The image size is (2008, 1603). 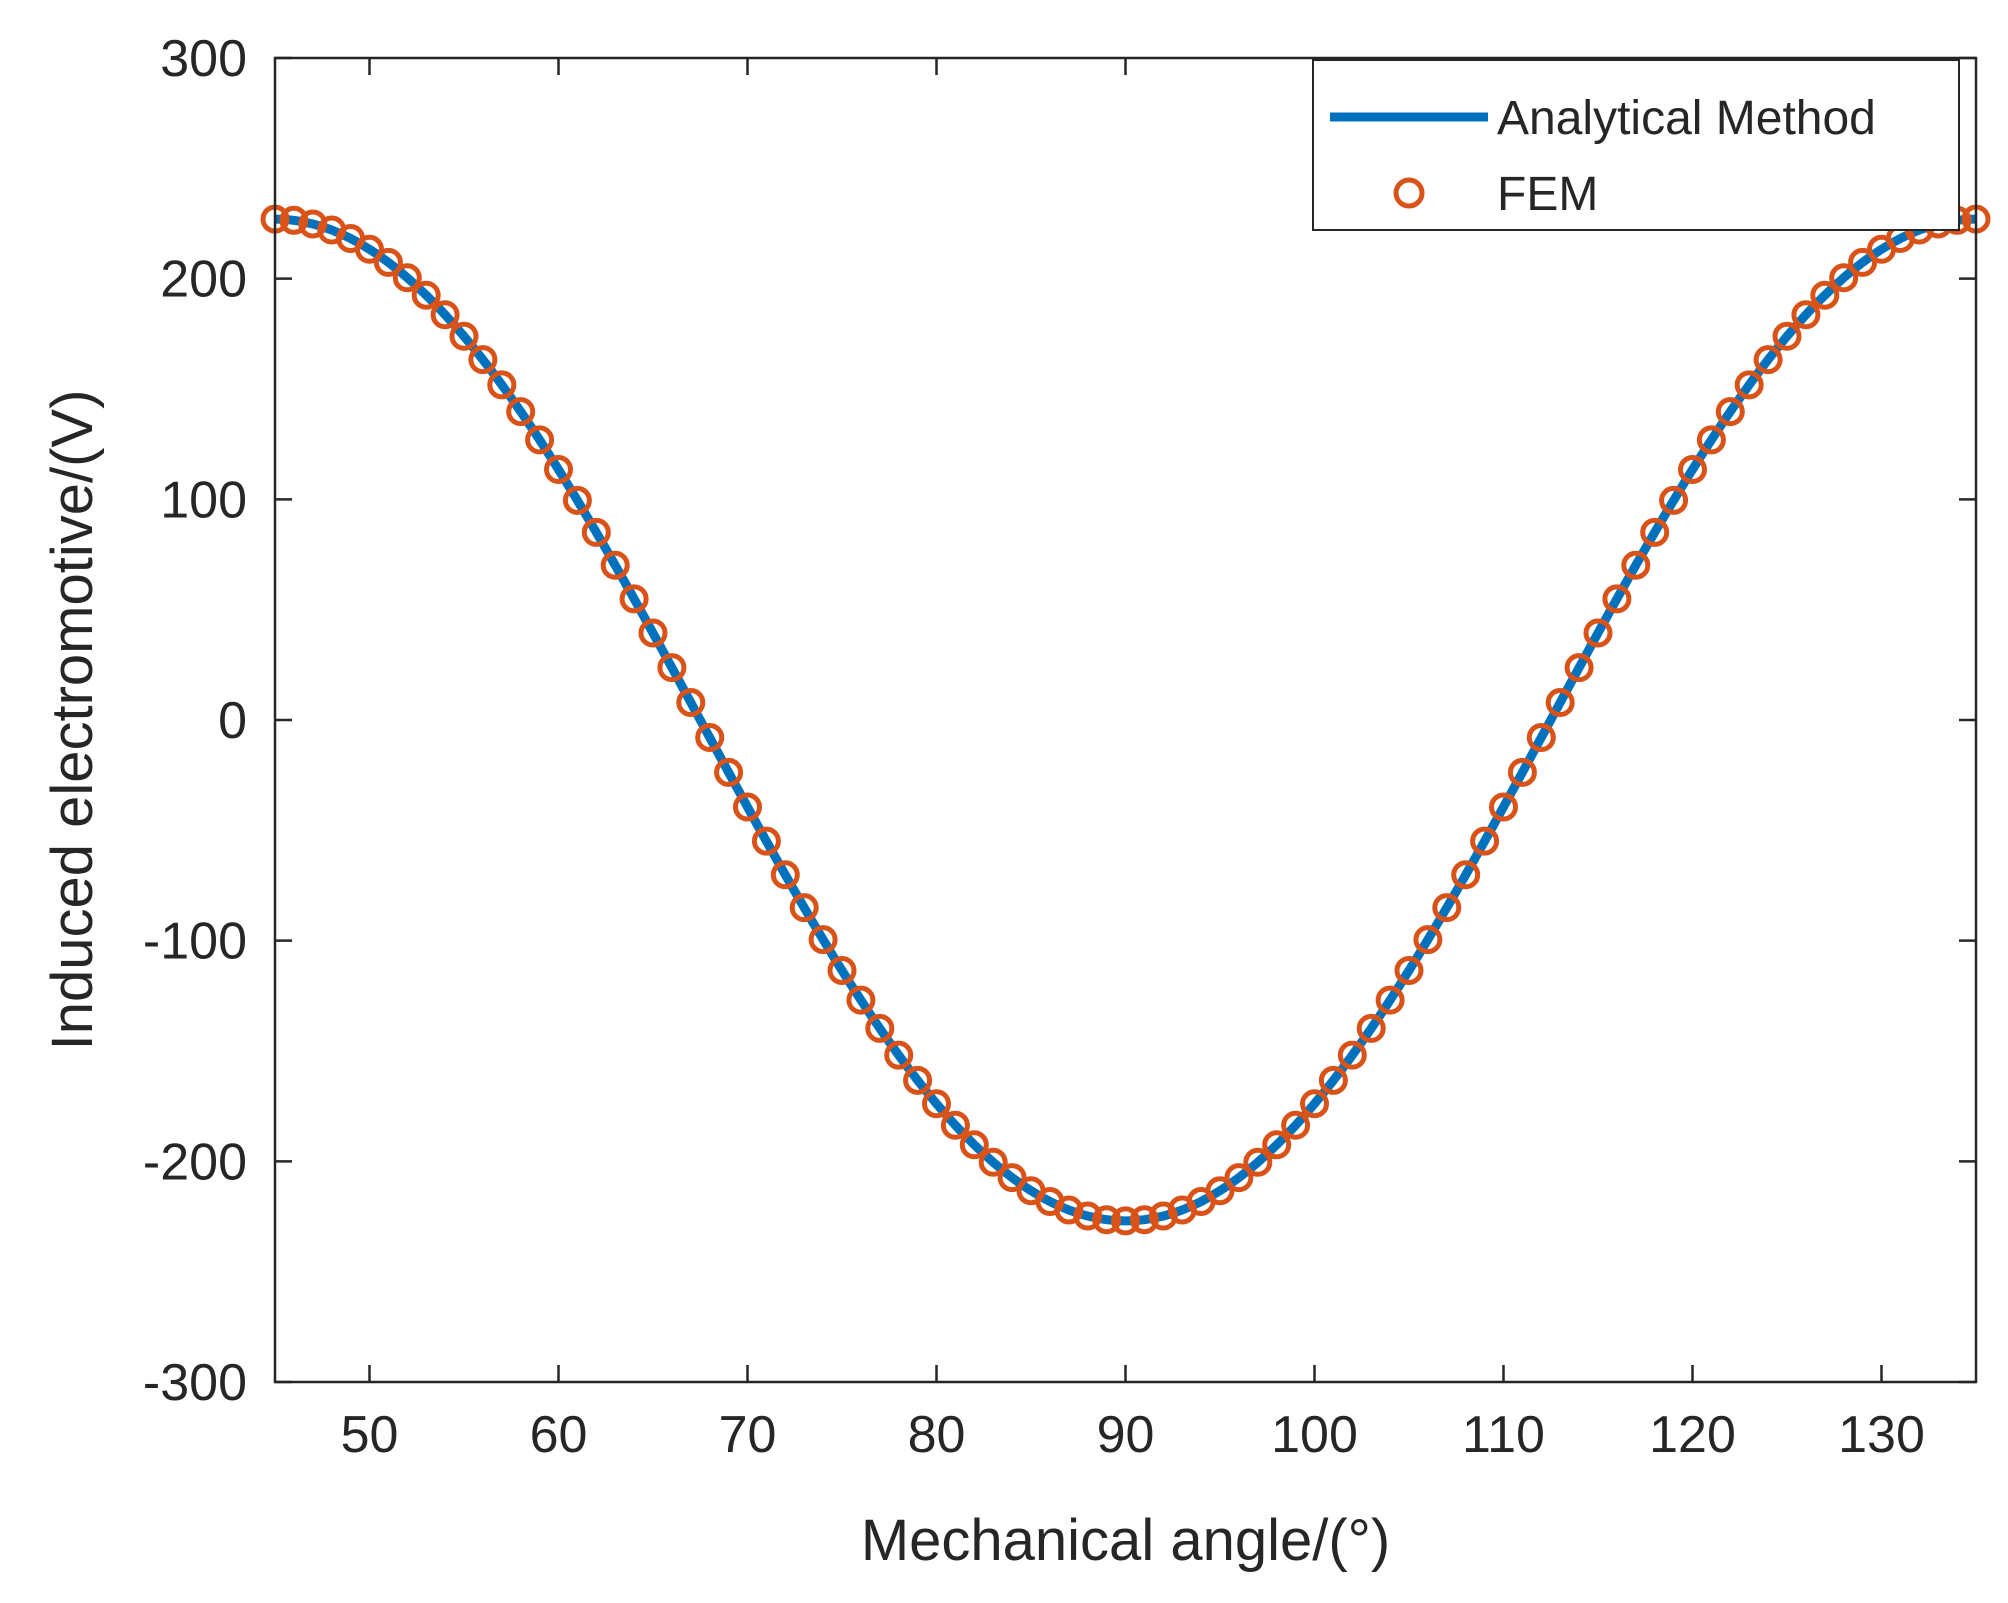 What do you see at coordinates (203, 59) in the screenshot?
I see `y-tick-label-300: 300` at bounding box center [203, 59].